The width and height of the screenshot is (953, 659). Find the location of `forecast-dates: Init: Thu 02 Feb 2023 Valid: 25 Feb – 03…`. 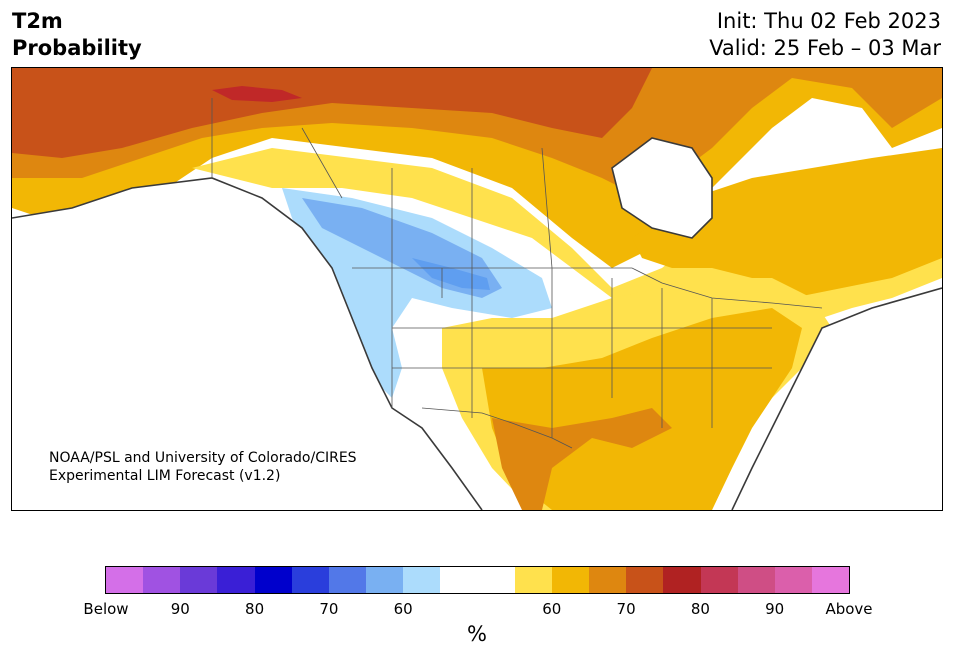

forecast-dates: Init: Thu 02 Feb 2023 Valid: 25 Feb – 03… is located at coordinates (825, 35).